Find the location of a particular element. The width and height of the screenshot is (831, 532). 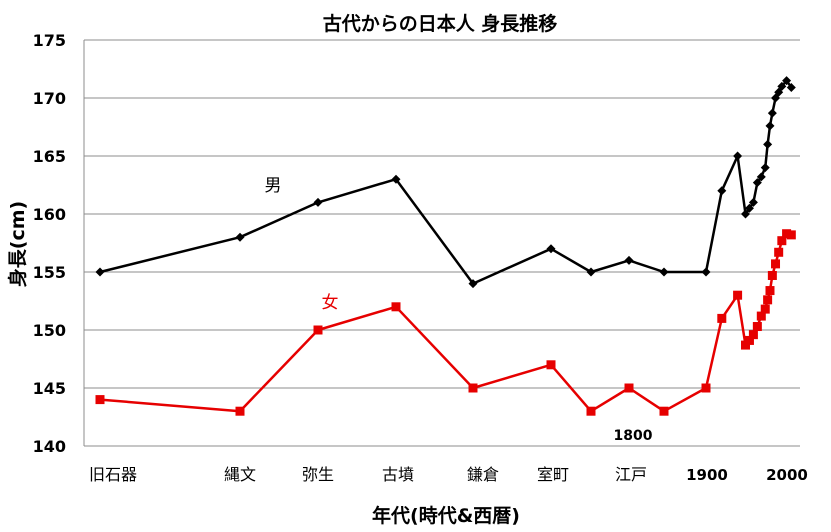

y-tick-label: 145 is located at coordinates (49, 388).